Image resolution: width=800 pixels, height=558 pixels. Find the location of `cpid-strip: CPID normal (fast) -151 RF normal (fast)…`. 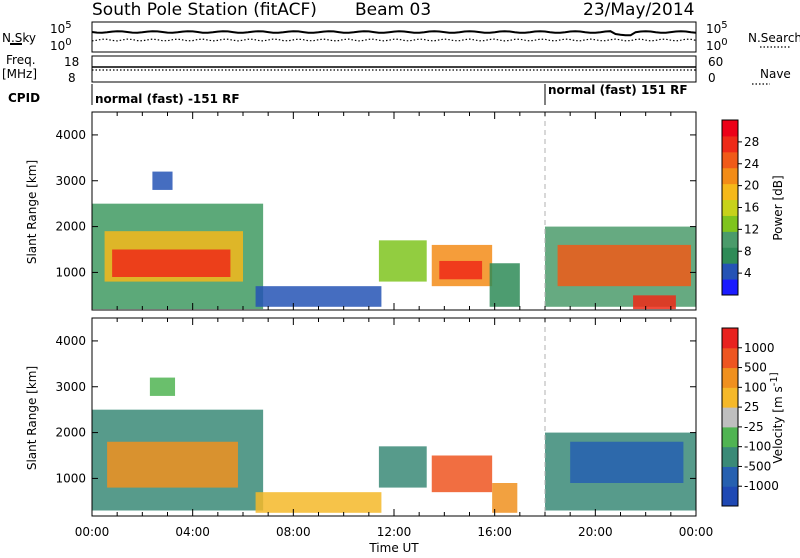

cpid-strip: CPID normal (fast) -151 RF normal (fast)… is located at coordinates (348, 94).